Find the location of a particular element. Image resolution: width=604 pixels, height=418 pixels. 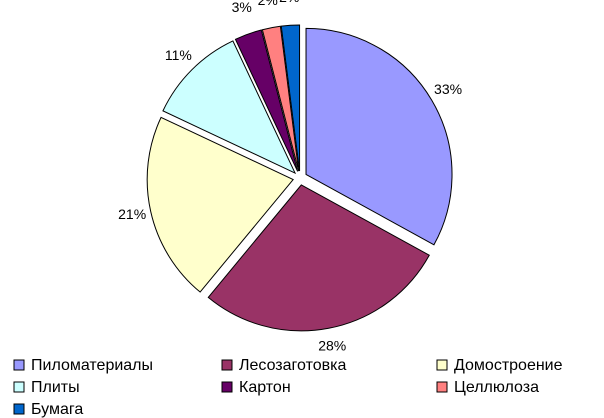

data-label: 3% is located at coordinates (242, 7).